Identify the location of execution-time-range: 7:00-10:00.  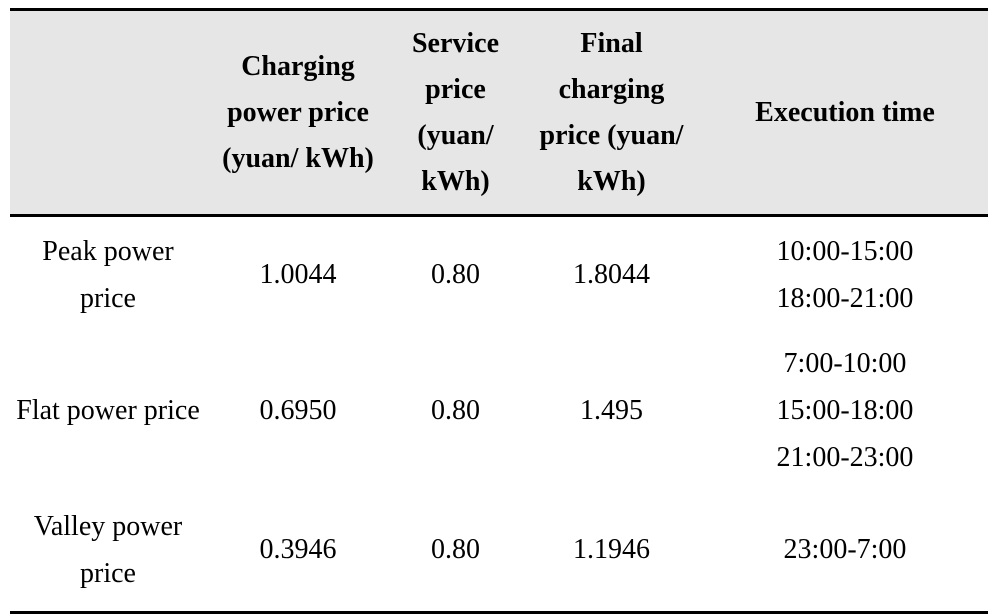
(845, 363).